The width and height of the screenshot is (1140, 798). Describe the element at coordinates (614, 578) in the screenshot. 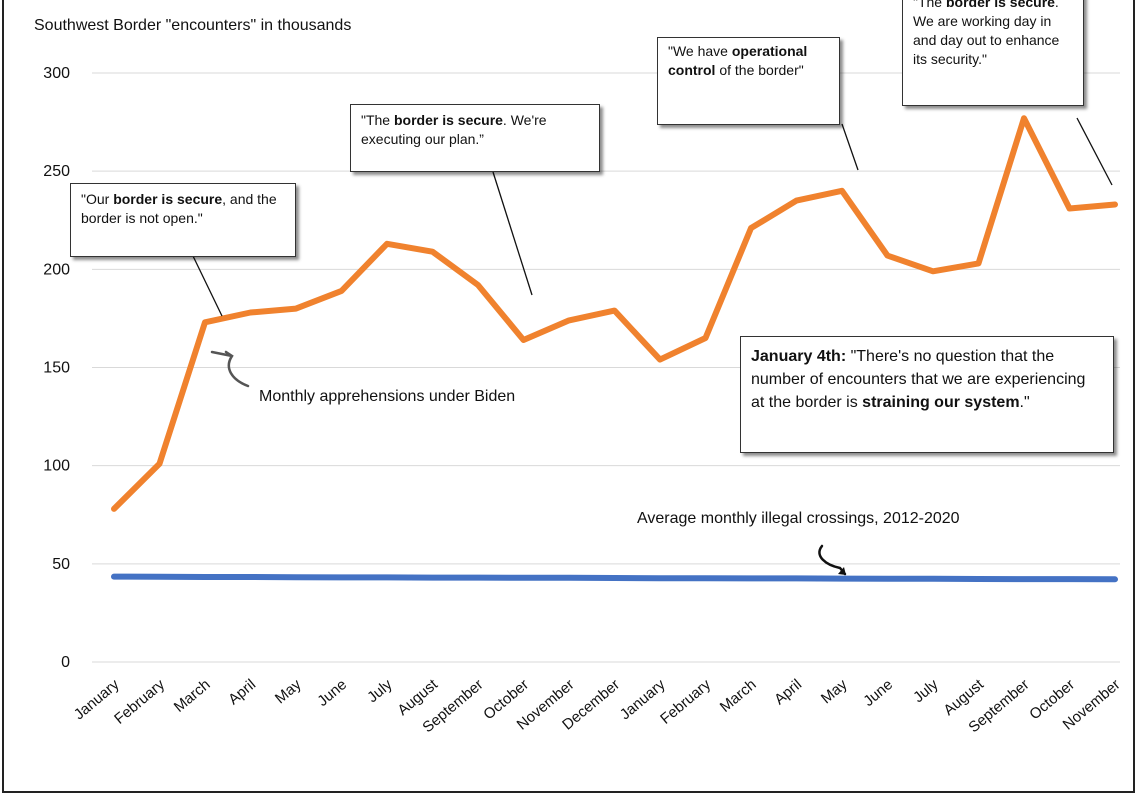

I see `series-line` at that location.